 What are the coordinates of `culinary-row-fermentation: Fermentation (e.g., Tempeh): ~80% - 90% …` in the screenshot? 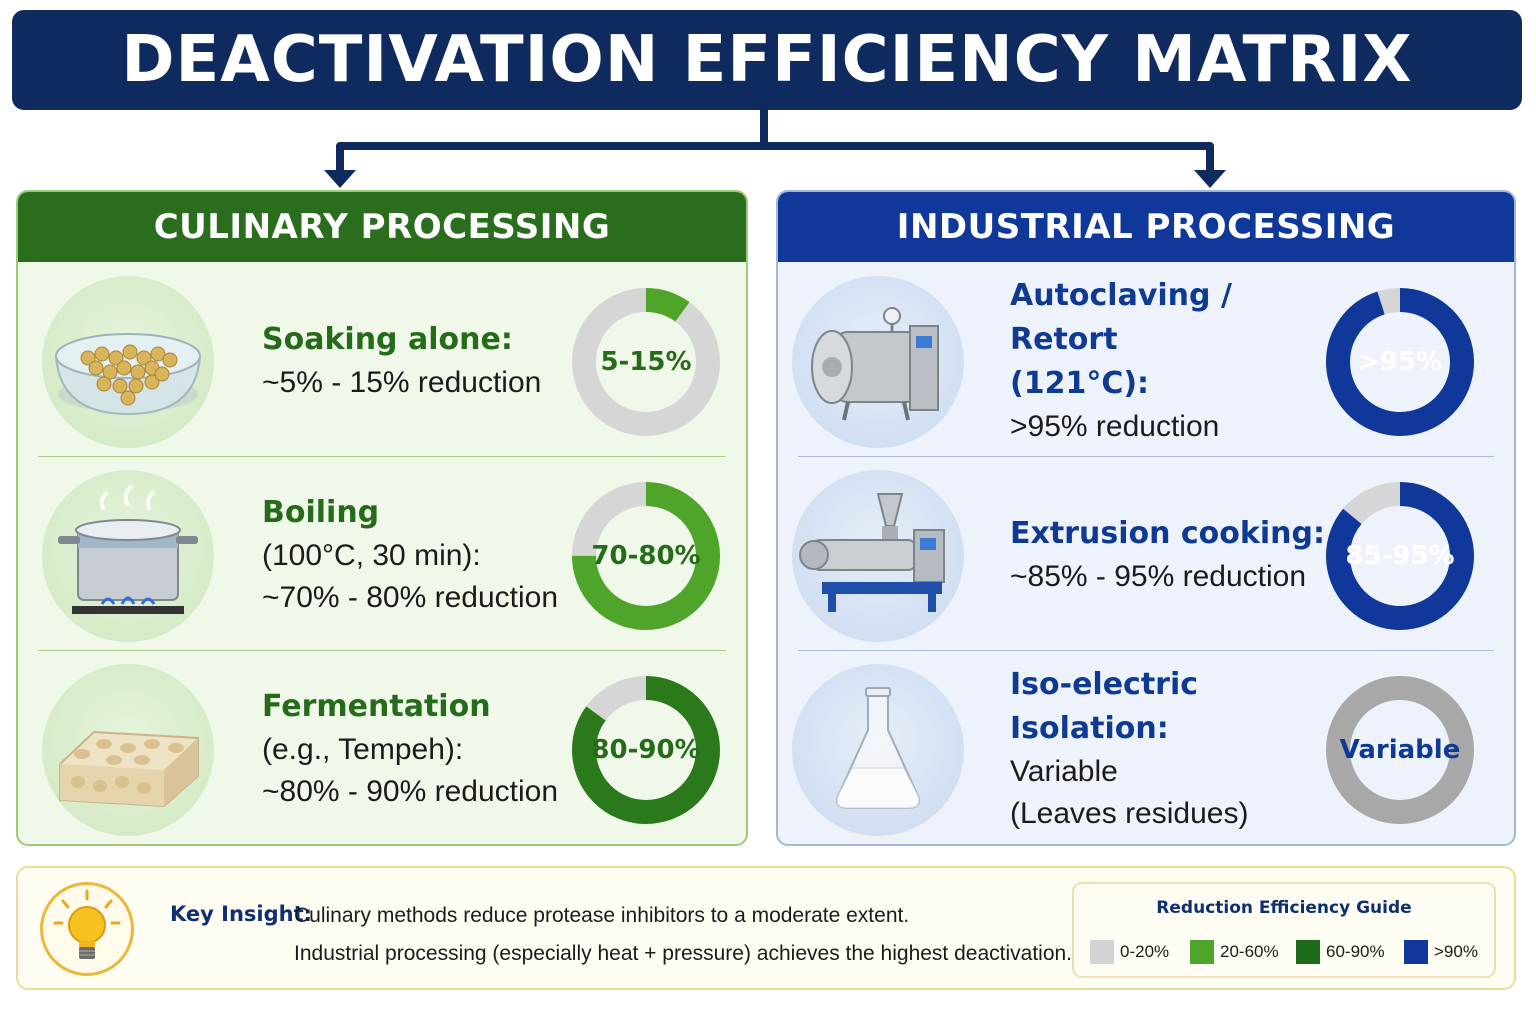 It's located at (382, 748).